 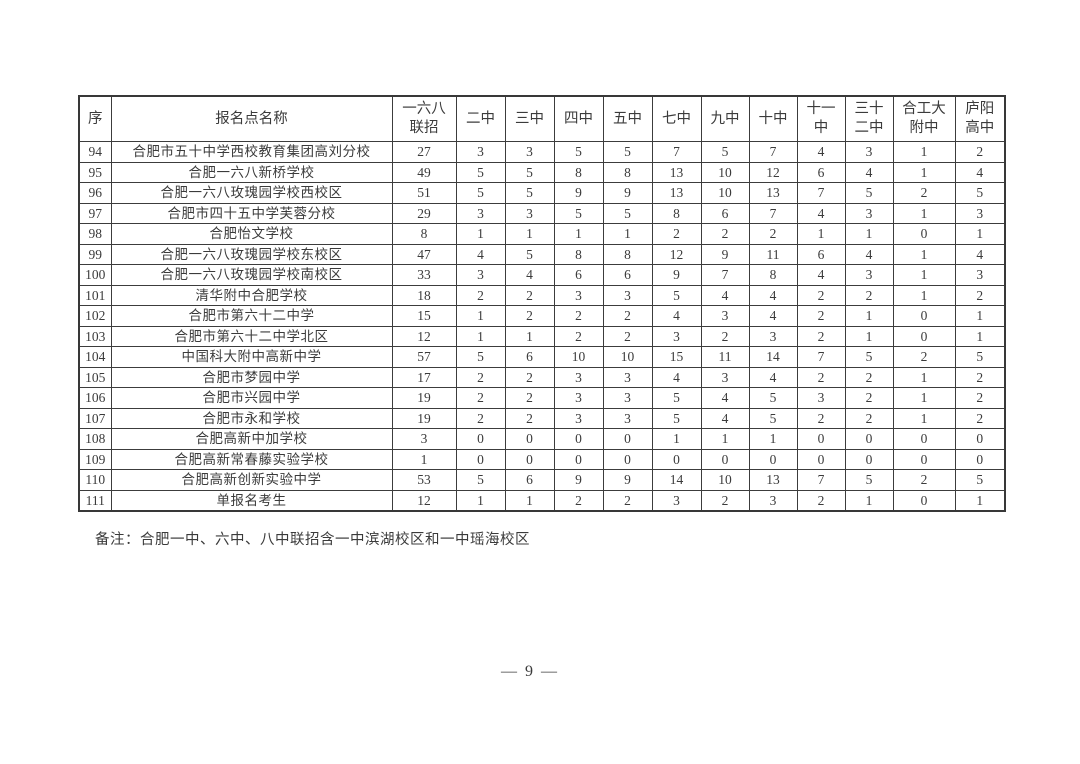 What do you see at coordinates (542, 254) in the screenshot?
I see `table-row: 99 合肥一六八玫瑰园学校东校区 47 4 5 8 8 12 9 11 6 4 1 4` at bounding box center [542, 254].